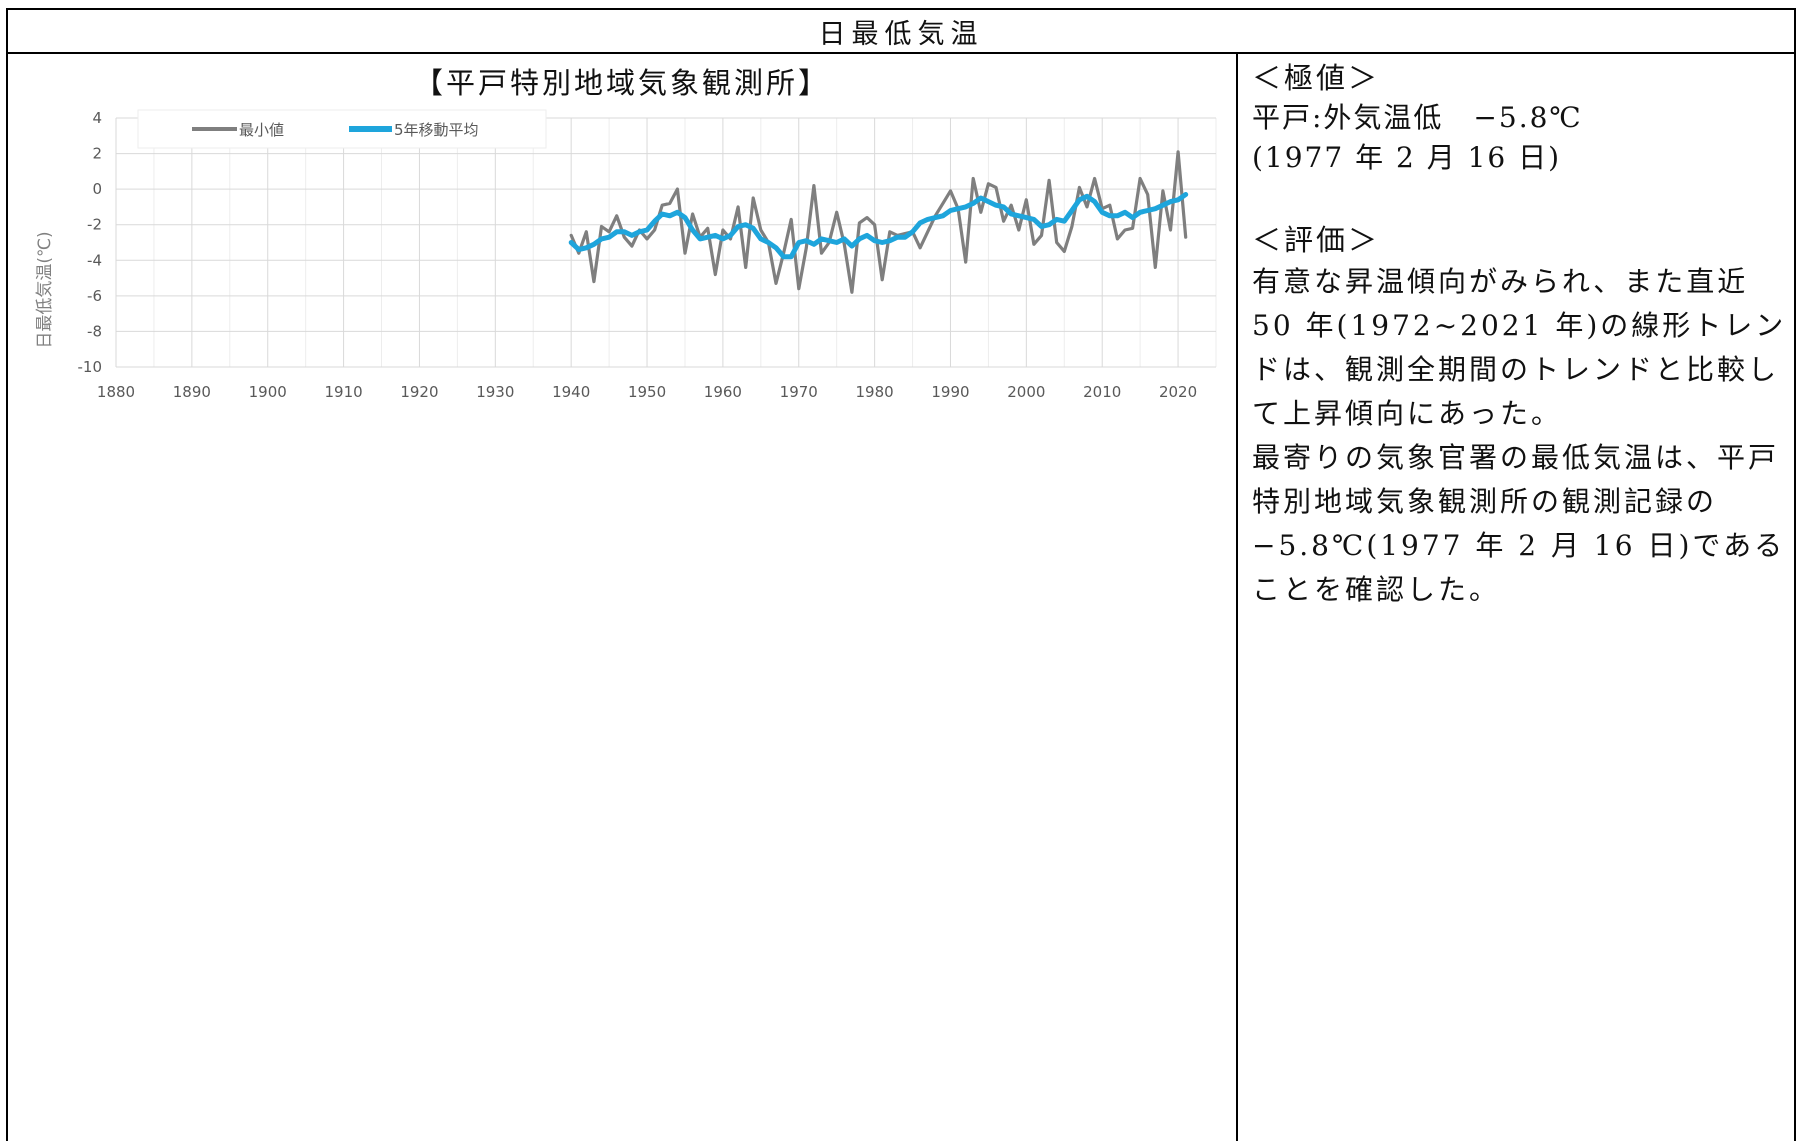  Describe the element at coordinates (94, 331) in the screenshot. I see `y-tick-label: -8` at that location.